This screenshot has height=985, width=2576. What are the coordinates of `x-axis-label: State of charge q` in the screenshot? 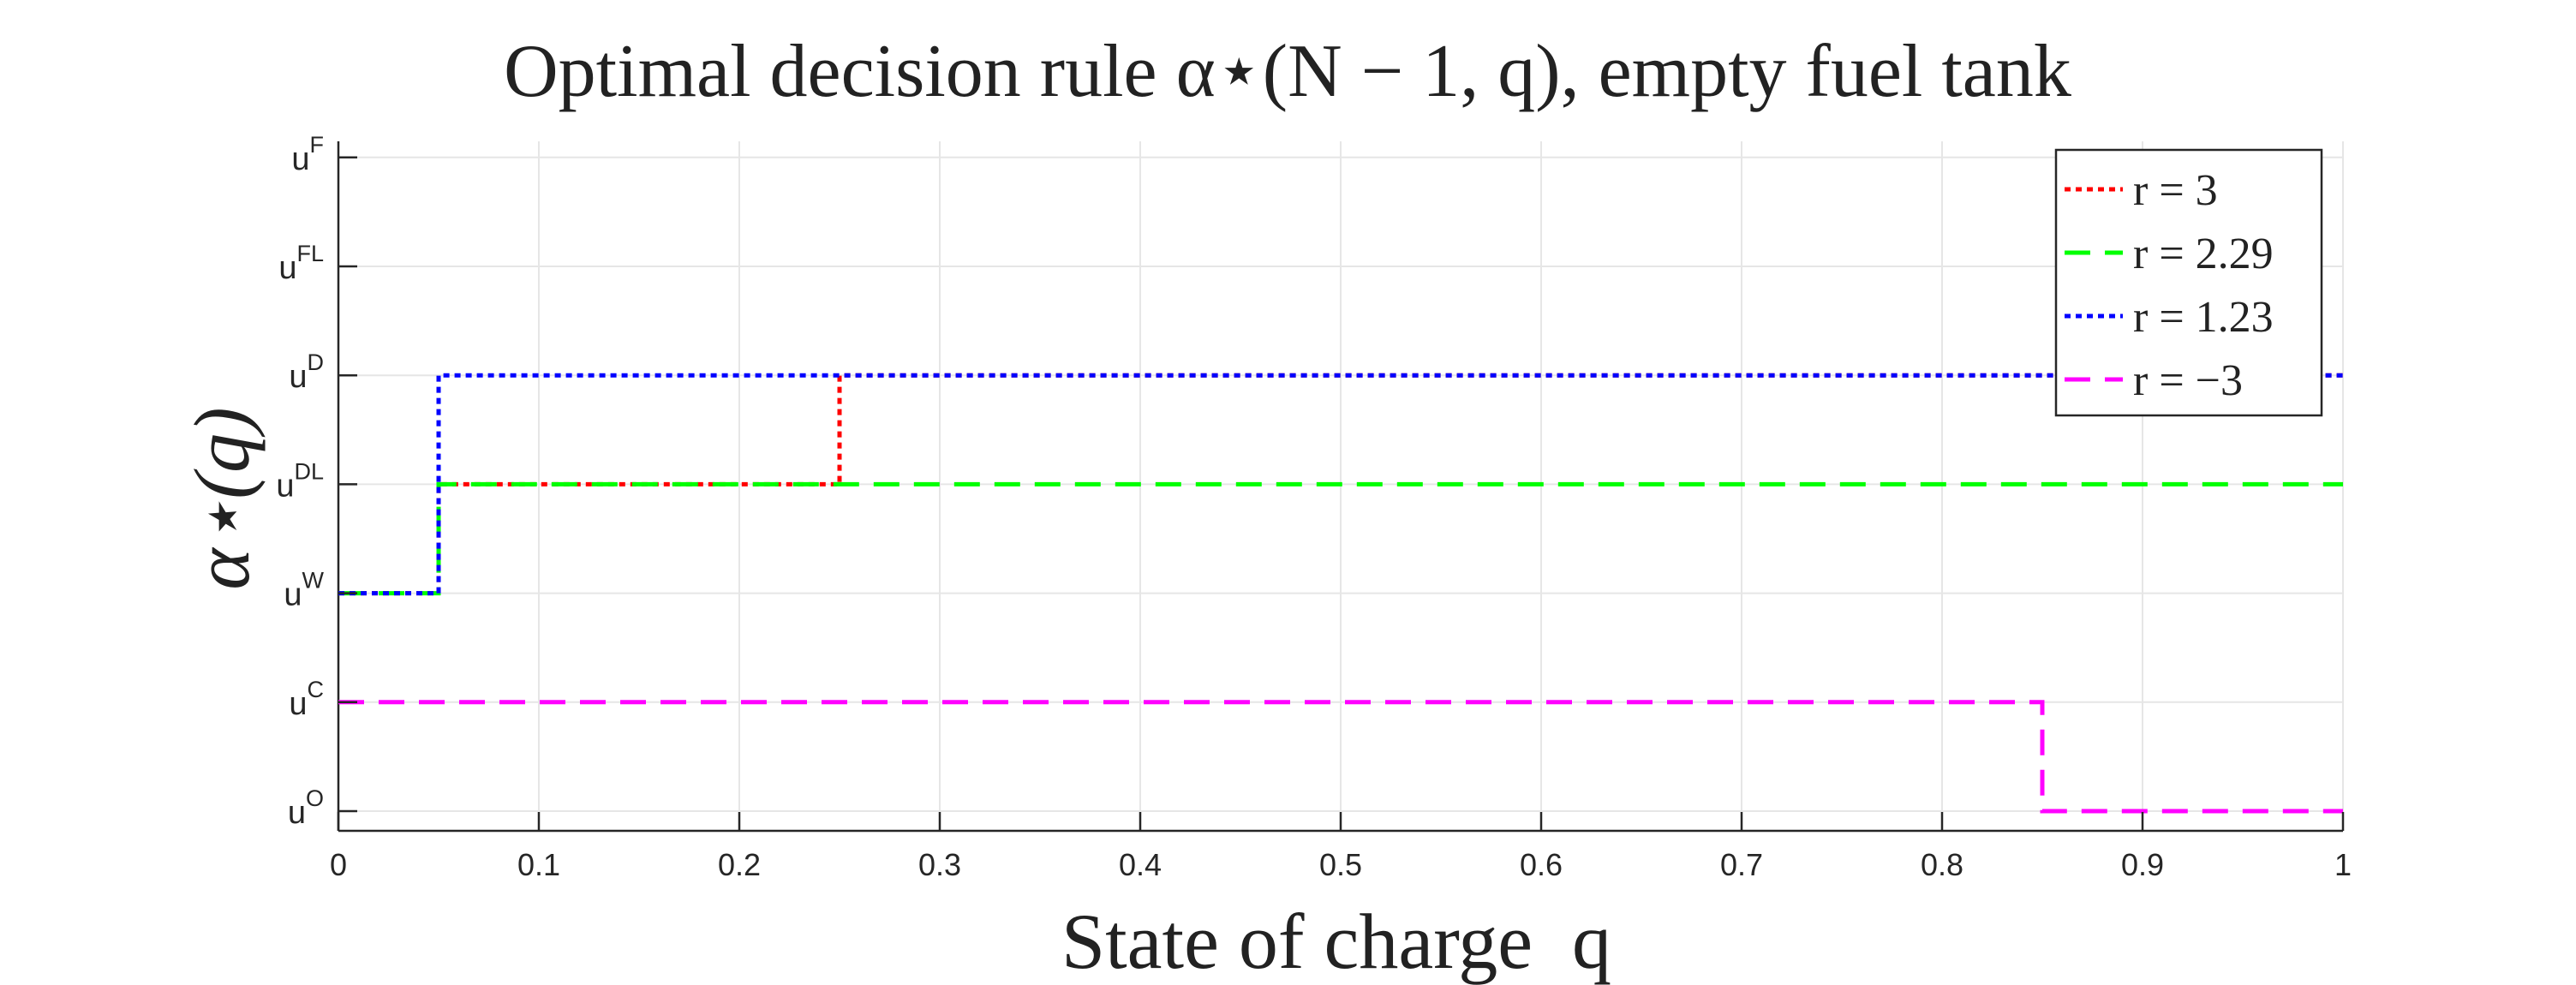 It's located at (1336, 941).